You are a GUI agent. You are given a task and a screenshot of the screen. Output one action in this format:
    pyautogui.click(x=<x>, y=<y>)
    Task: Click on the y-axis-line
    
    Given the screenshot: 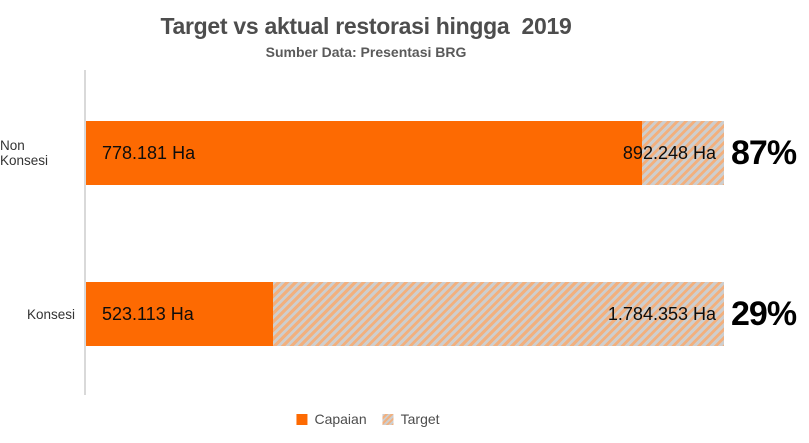 What is the action you would take?
    pyautogui.click(x=85, y=232)
    